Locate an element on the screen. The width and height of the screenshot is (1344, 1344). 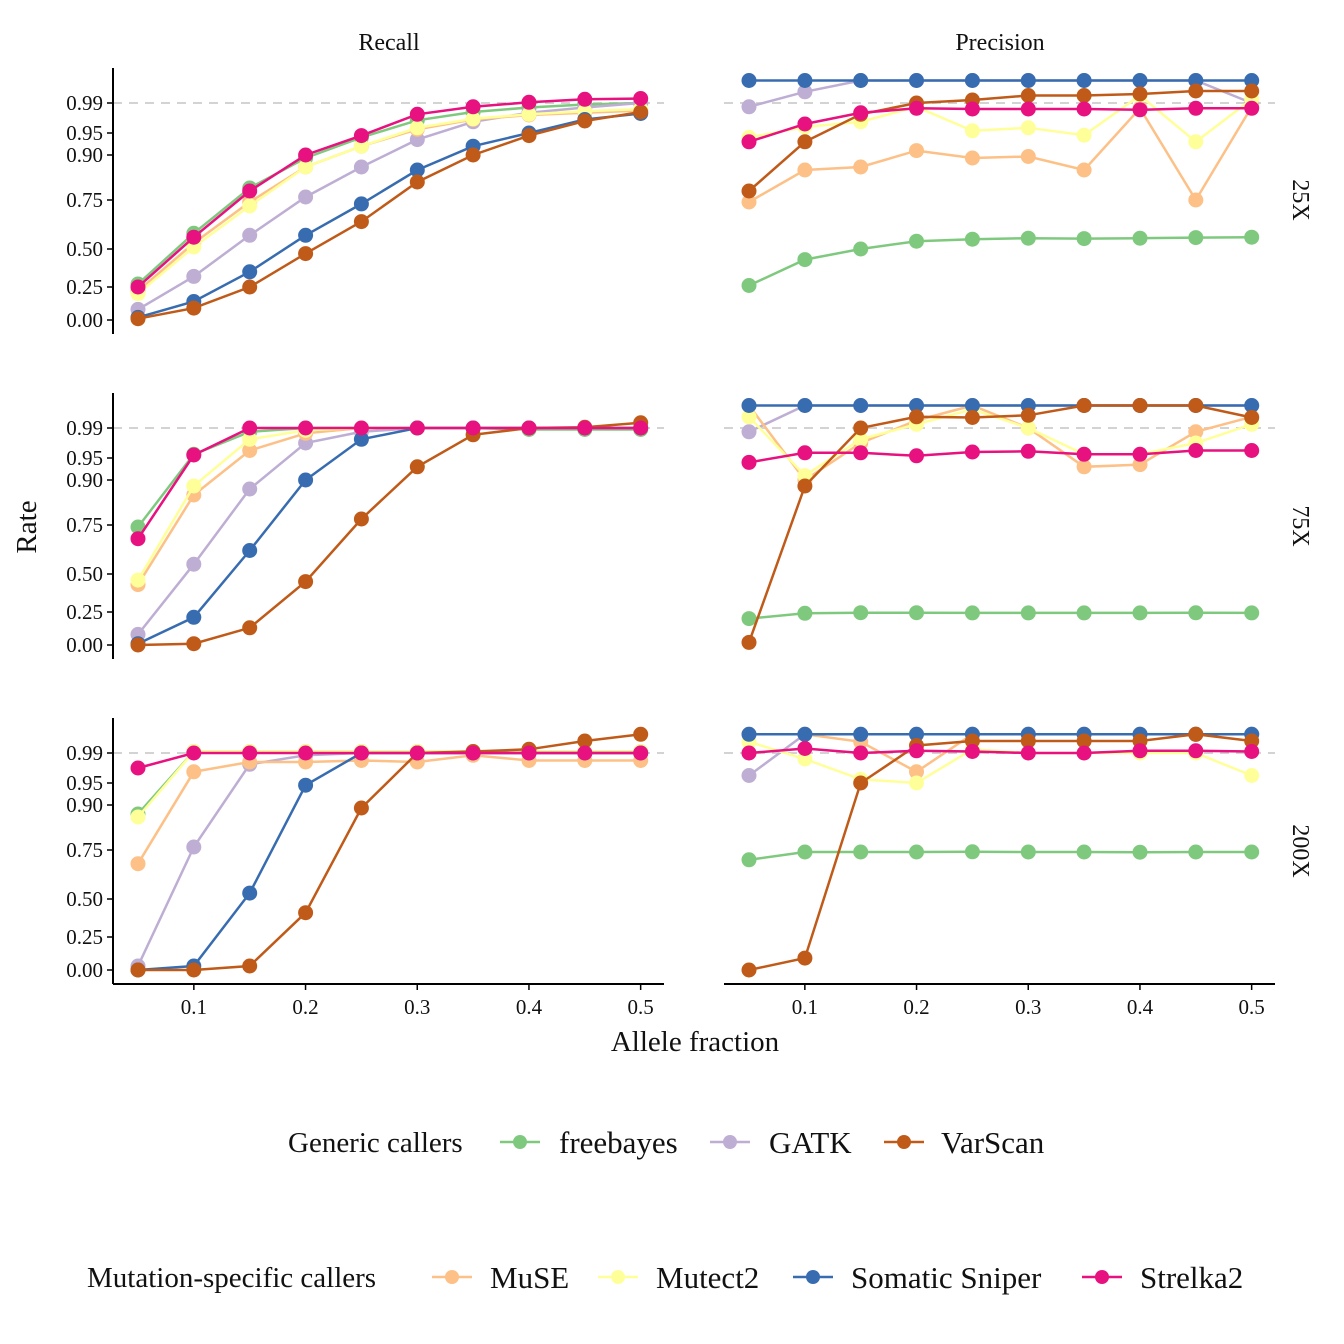
legend-point-strelka2 is located at coordinates (1102, 1277).